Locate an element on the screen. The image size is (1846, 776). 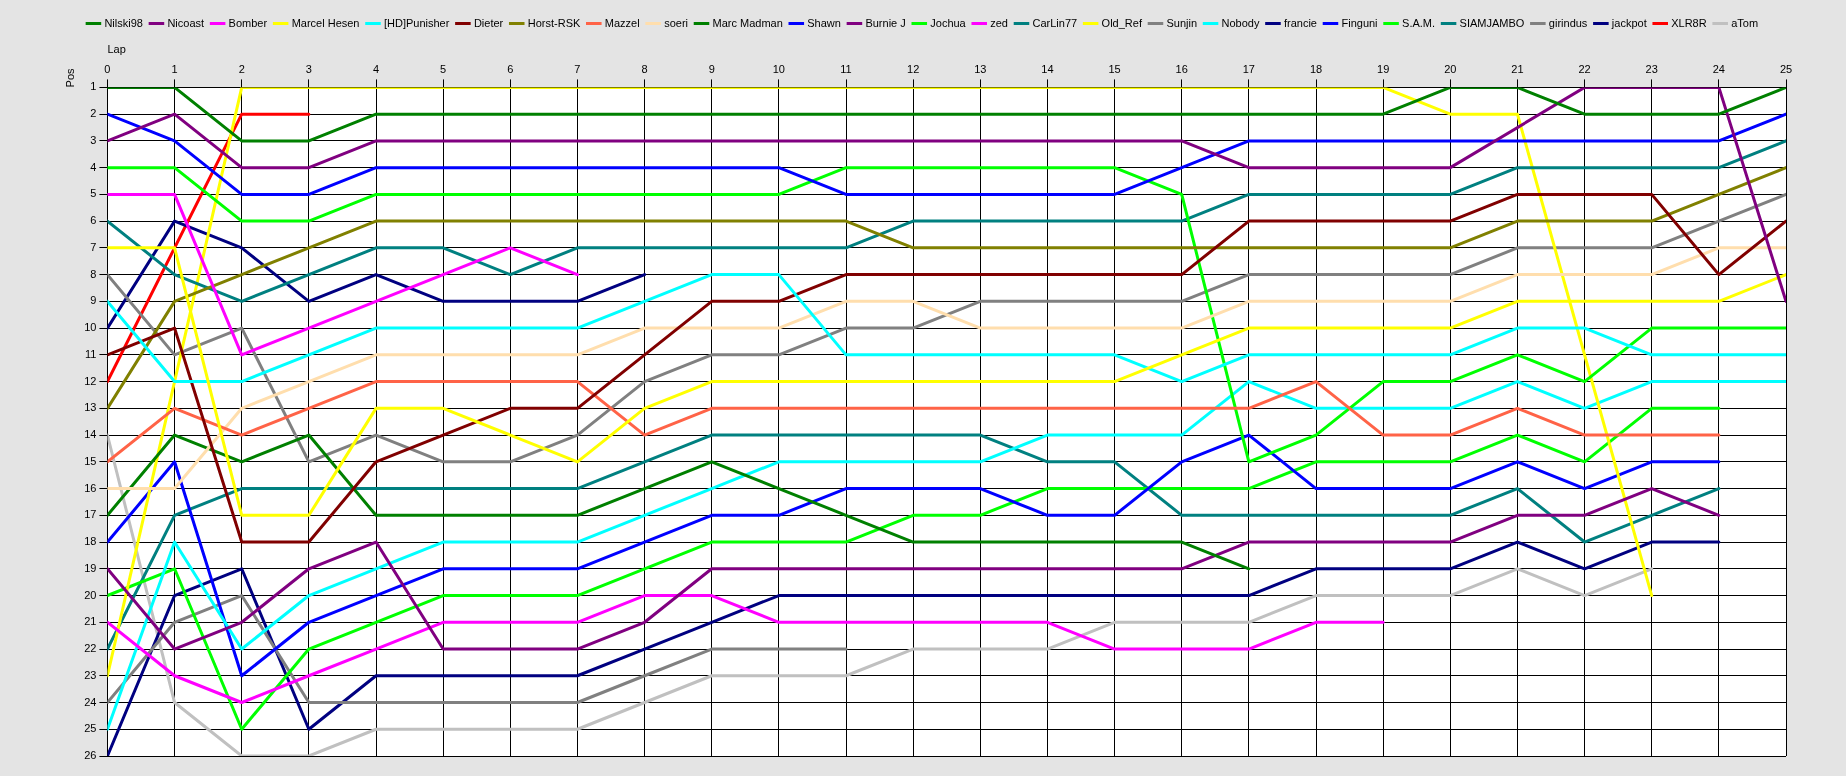
legend-label: SIAMJAMBO is located at coordinates (1492, 22).